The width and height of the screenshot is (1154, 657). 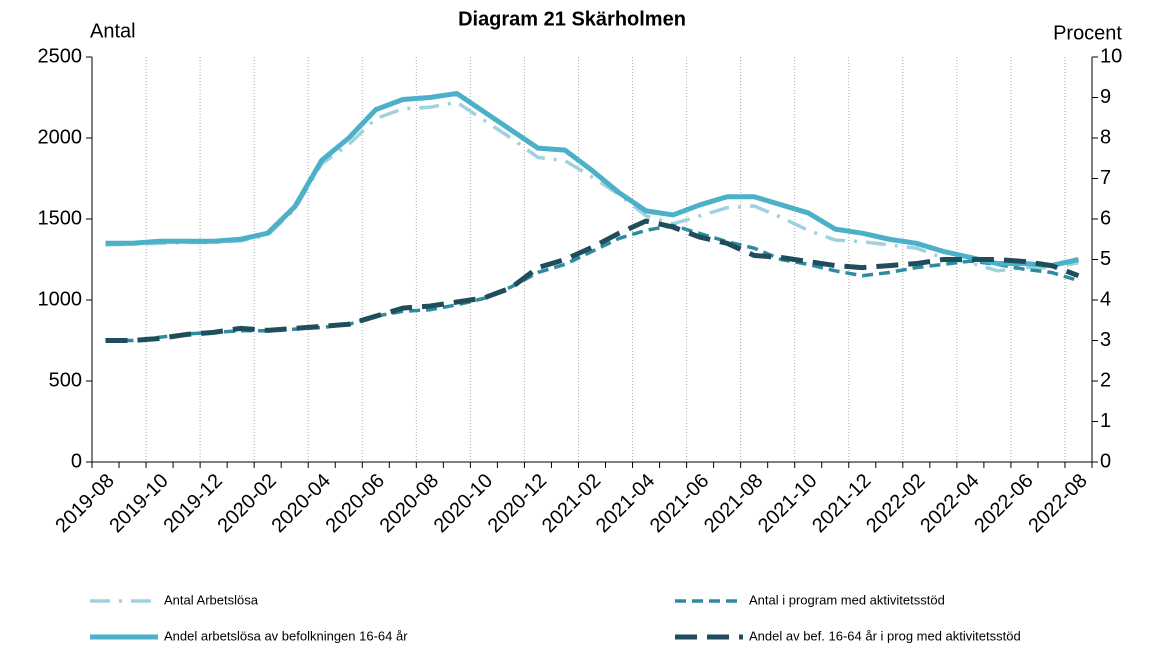 I want to click on x-tick-label: 2021-10, so click(x=787, y=503).